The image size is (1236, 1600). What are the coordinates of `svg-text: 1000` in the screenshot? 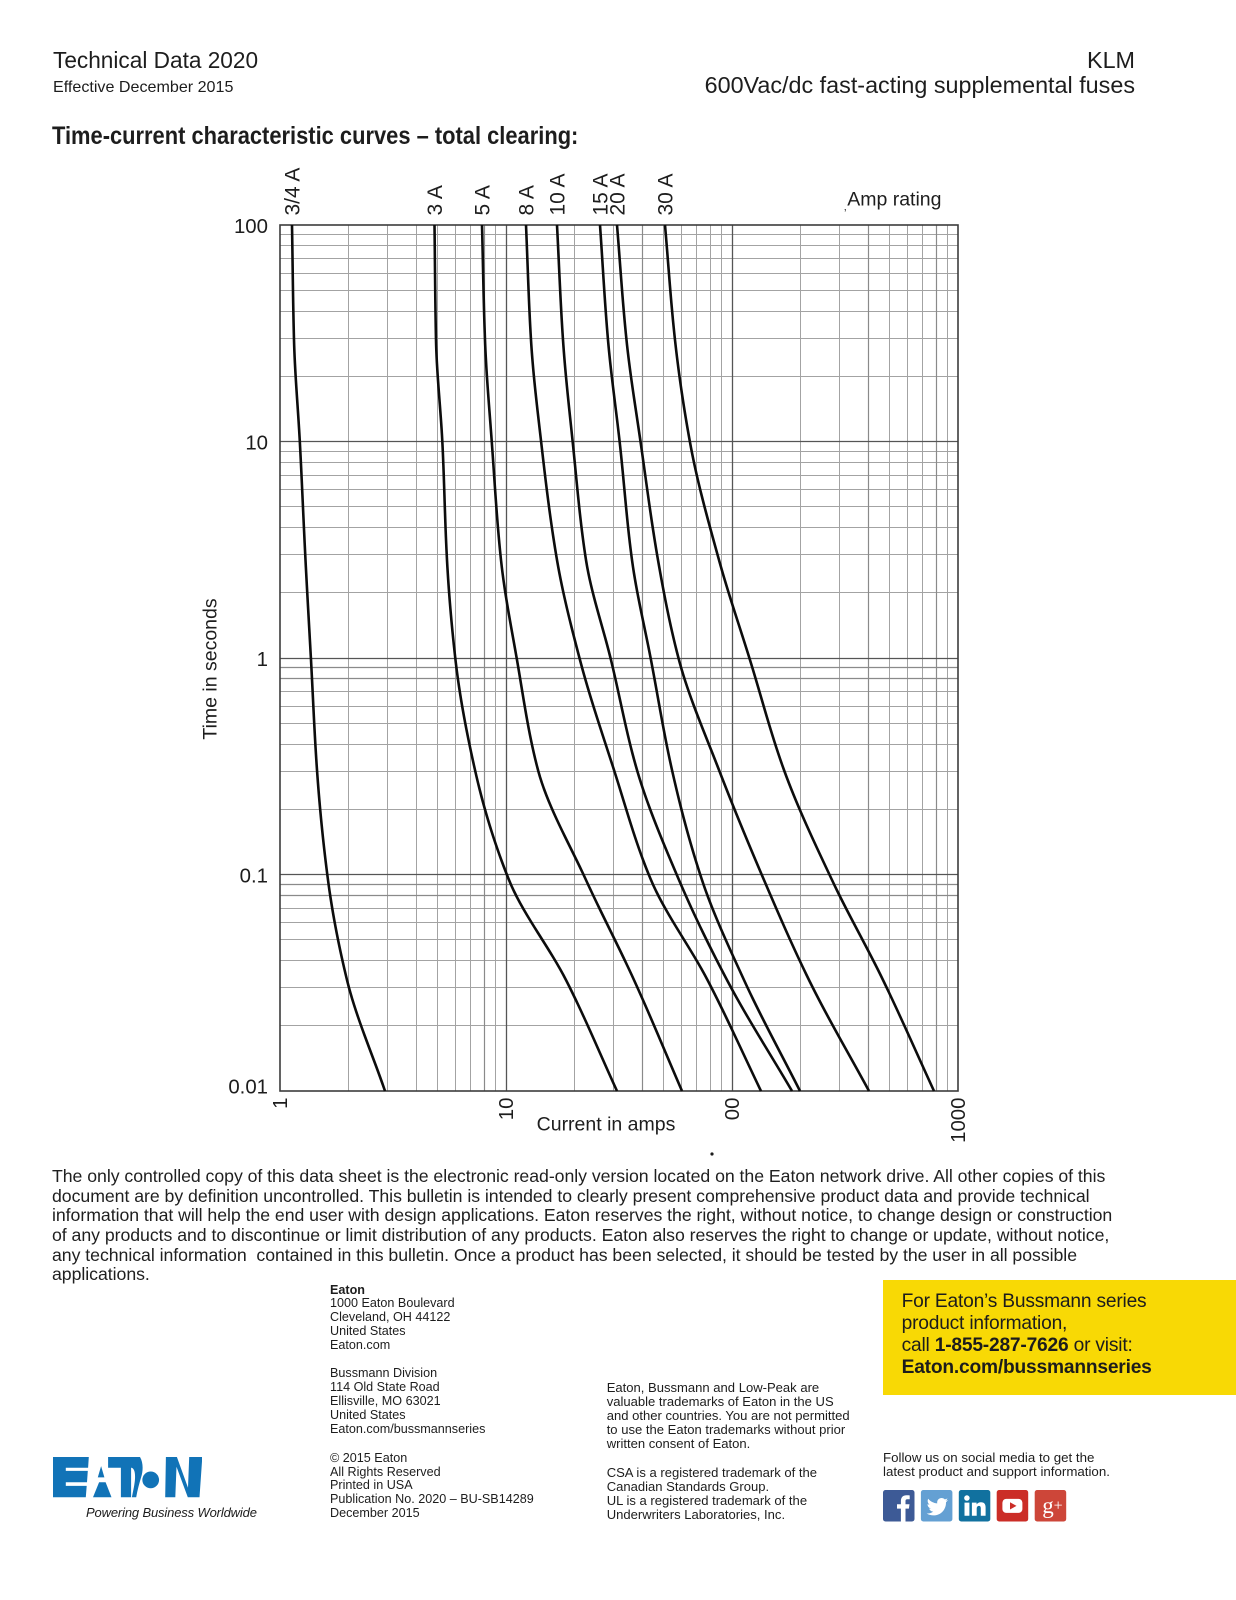 It's located at (959, 1120).